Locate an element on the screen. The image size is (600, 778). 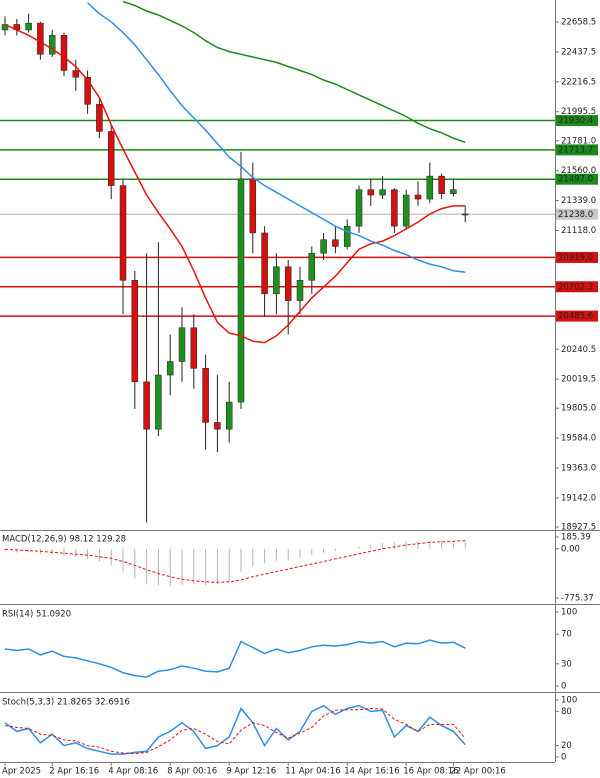
y-tick-label: 22216.5 is located at coordinates (578, 82).